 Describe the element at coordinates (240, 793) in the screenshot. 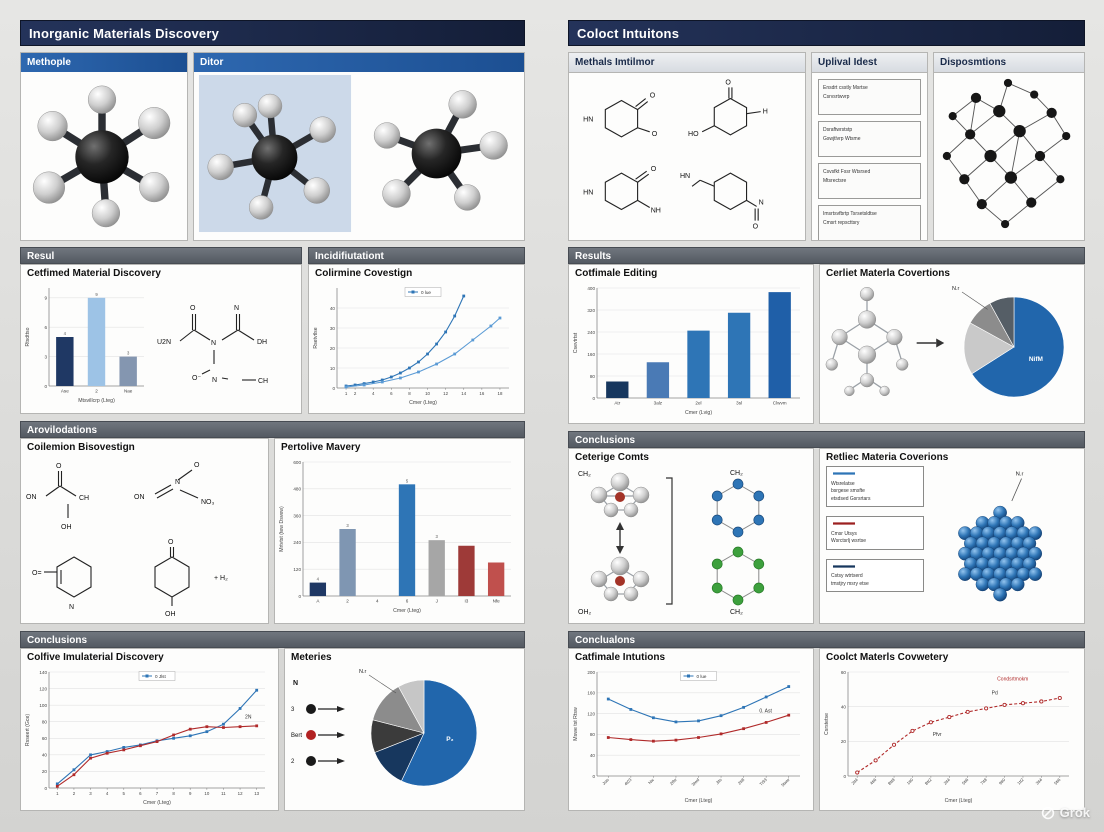

I see `svg-text: 12` at that location.